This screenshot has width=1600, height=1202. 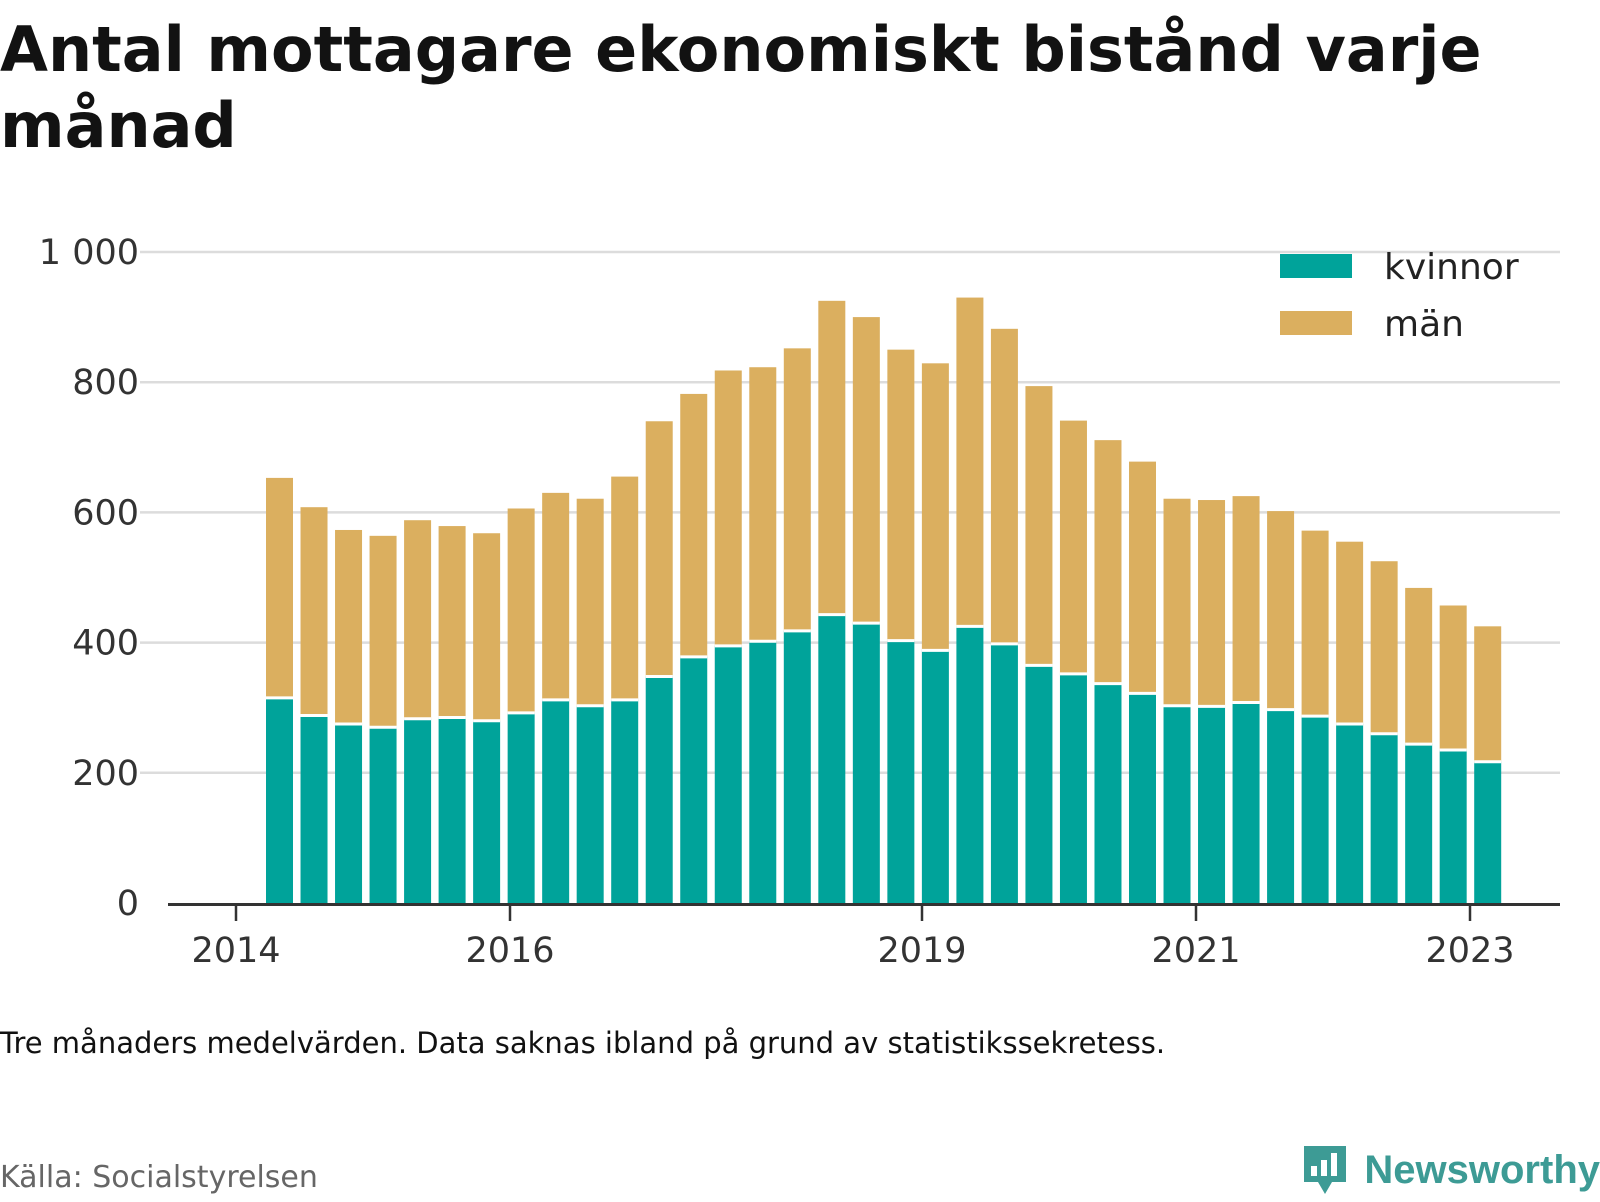 What do you see at coordinates (1195, 951) in the screenshot?
I see `x-tick-label: 2021` at bounding box center [1195, 951].